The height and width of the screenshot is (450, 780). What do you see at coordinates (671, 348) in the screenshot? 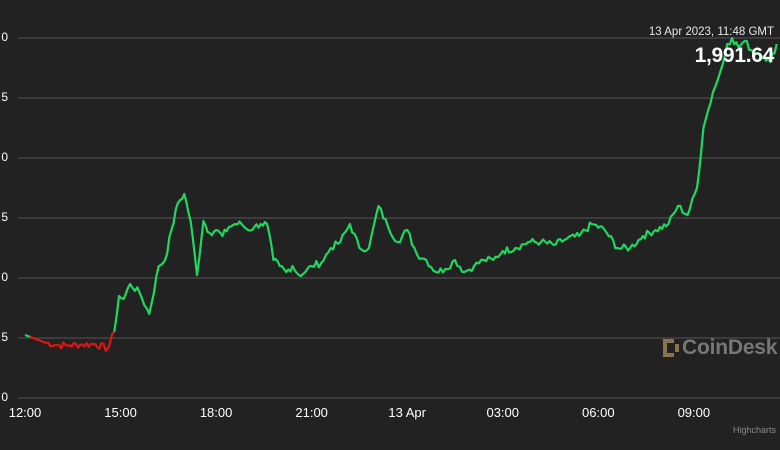
I see `coindesk-logo-icon` at bounding box center [671, 348].